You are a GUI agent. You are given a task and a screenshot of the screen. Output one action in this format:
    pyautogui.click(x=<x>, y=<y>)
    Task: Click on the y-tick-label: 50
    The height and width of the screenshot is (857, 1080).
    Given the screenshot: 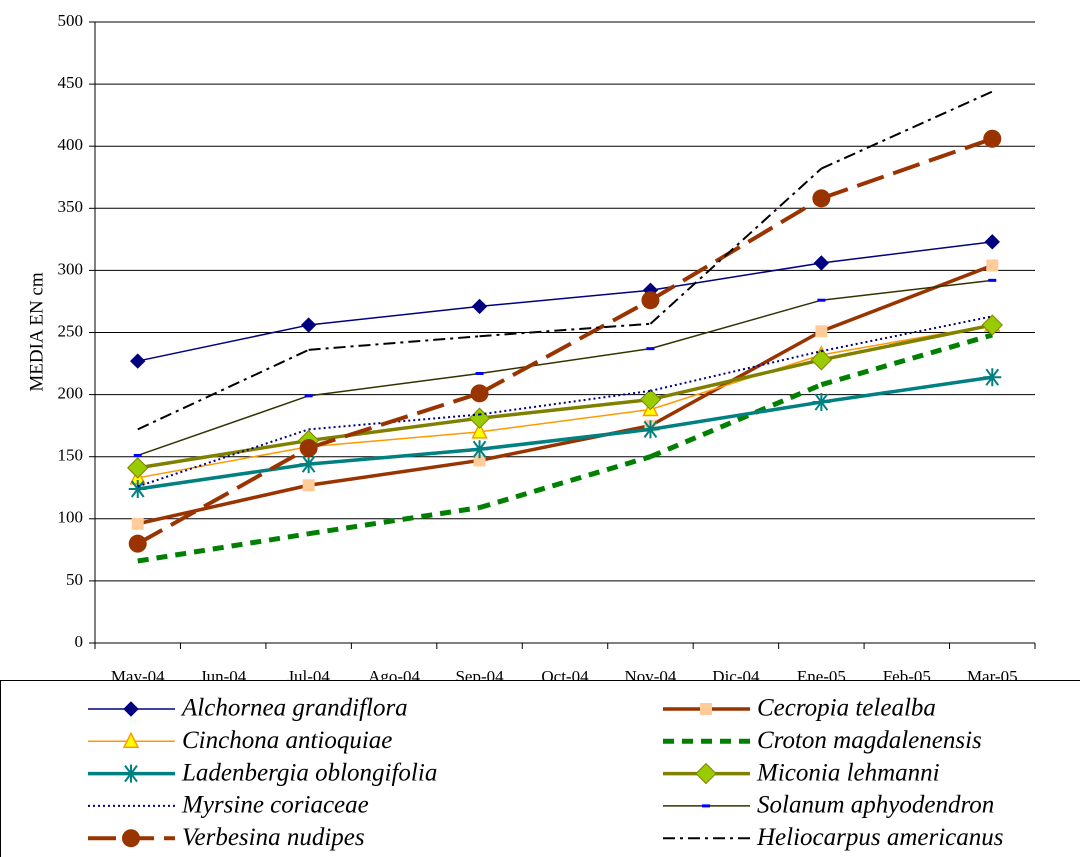 What is the action you would take?
    pyautogui.click(x=74, y=579)
    